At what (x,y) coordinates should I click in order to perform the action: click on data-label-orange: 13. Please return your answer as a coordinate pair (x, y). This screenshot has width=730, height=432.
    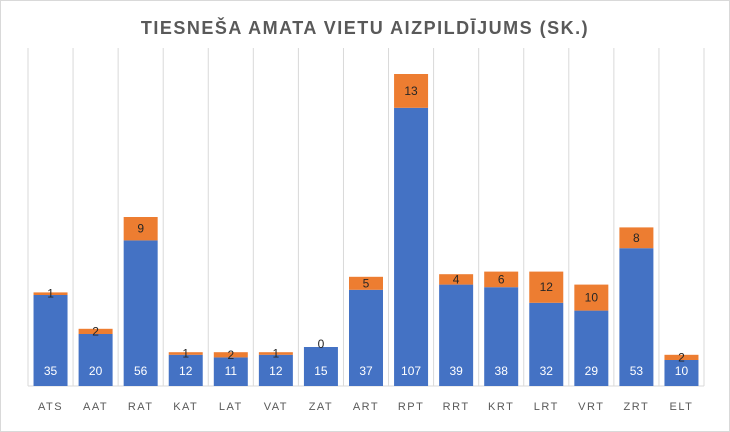
    Looking at the image, I should click on (411, 91).